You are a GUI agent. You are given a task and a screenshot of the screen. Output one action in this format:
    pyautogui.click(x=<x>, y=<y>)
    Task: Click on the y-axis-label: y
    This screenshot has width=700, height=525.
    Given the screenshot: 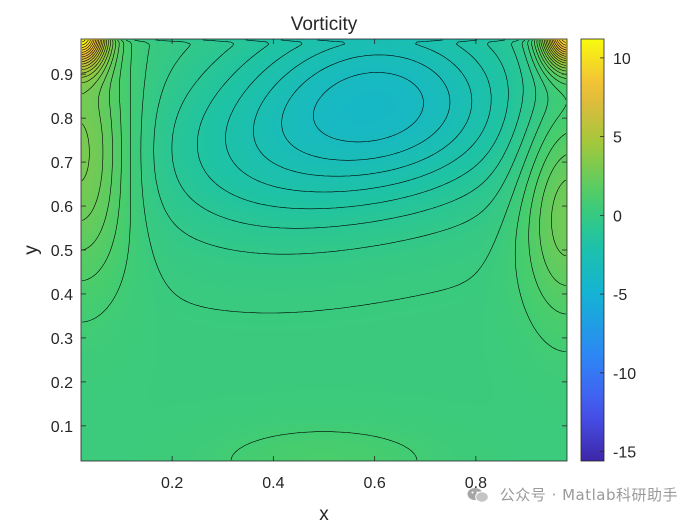 What is the action you would take?
    pyautogui.click(x=31, y=250)
    